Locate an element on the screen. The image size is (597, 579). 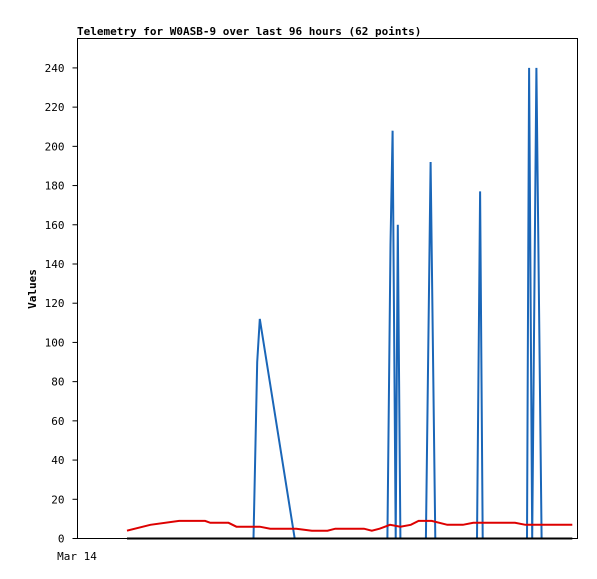
y-axis-label: Values is located at coordinates (32, 289).